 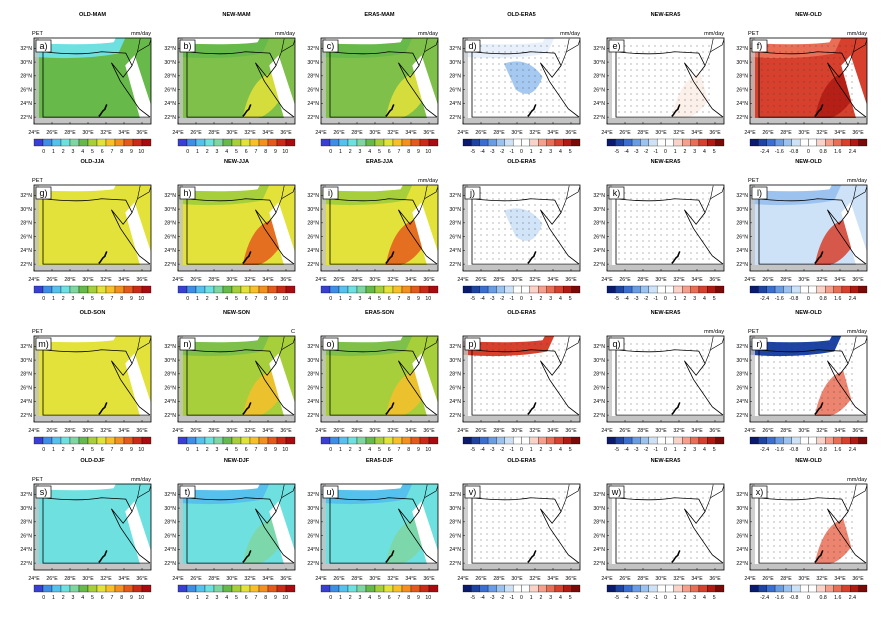 I want to click on panel-letter-box, so click(x=759, y=46).